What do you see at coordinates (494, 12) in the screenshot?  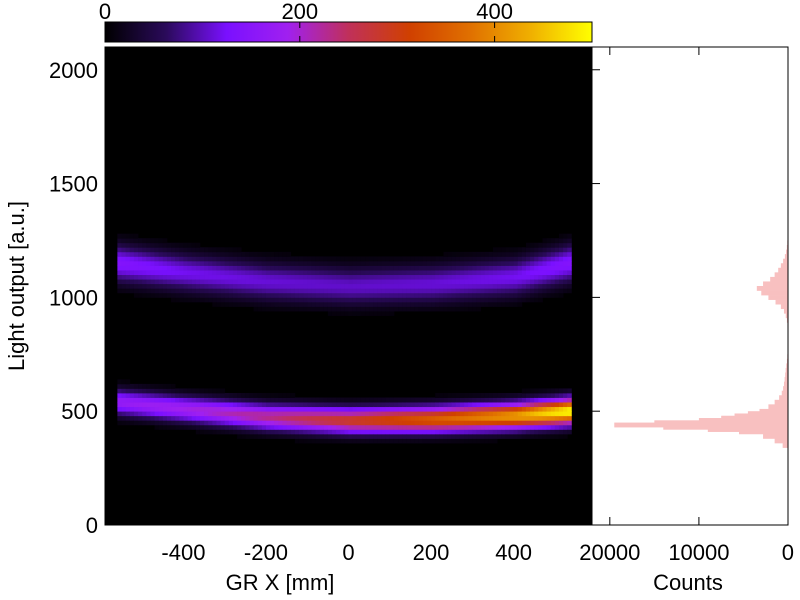 I see `colorbar-tick-label: 400` at bounding box center [494, 12].